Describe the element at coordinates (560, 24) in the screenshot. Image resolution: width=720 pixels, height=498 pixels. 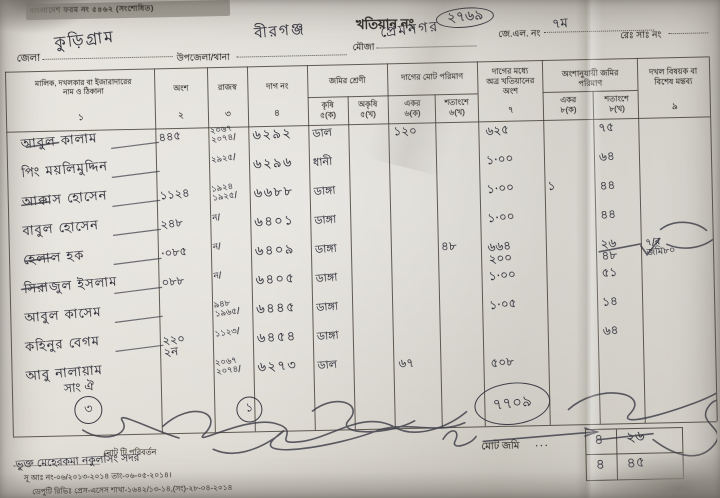
I see `jl-number-handwritten: ৭ম` at that location.